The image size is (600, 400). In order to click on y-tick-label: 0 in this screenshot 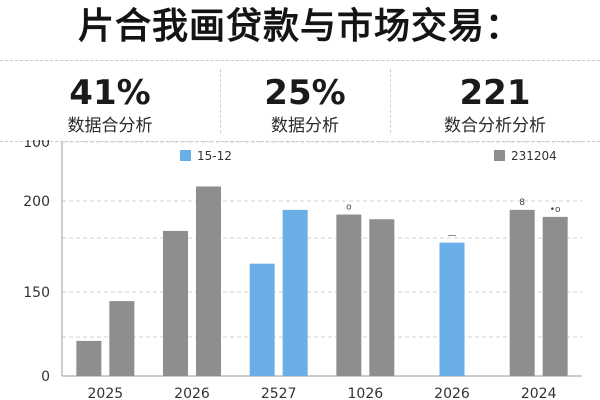, I will do `click(45, 377)`.